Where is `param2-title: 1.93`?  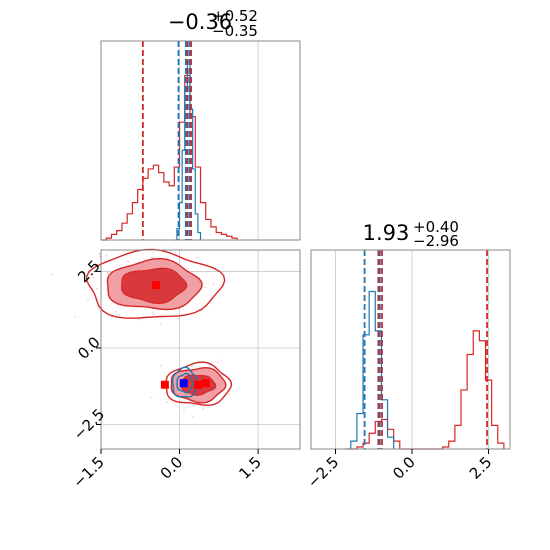 param2-title: 1.93 is located at coordinates (386, 233).